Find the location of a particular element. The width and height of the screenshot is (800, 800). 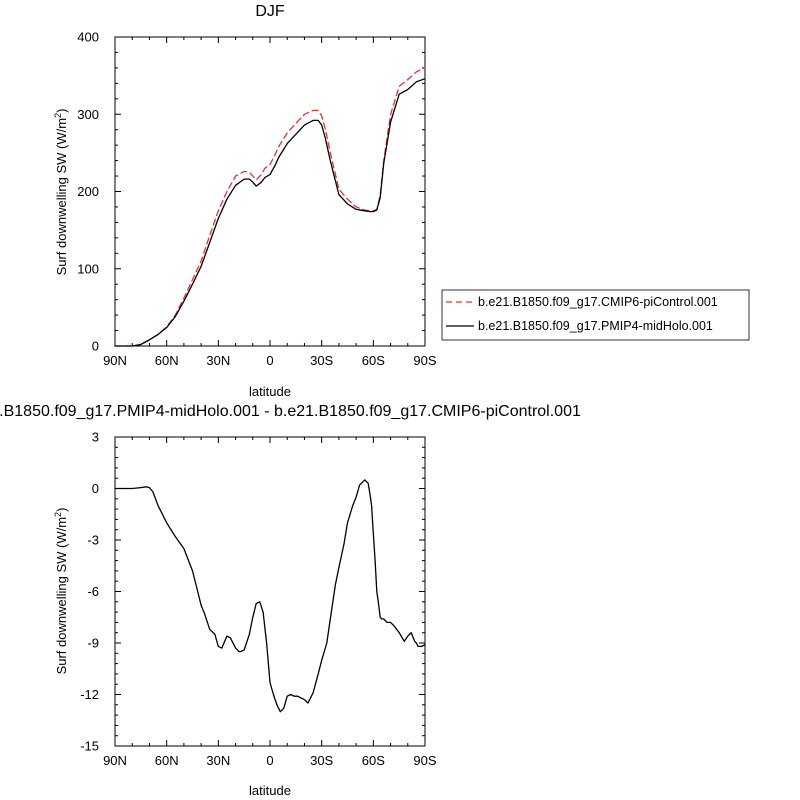

top-title: DJF is located at coordinates (270, 11).